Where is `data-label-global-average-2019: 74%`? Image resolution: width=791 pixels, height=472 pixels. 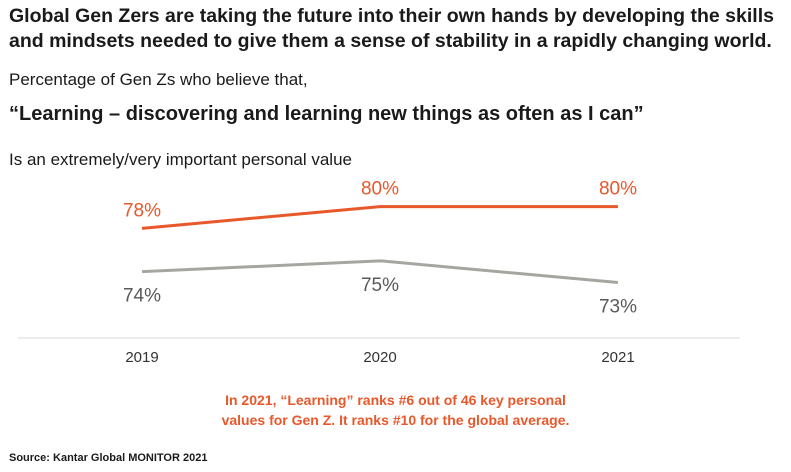
data-label-global-average-2019: 74% is located at coordinates (142, 296).